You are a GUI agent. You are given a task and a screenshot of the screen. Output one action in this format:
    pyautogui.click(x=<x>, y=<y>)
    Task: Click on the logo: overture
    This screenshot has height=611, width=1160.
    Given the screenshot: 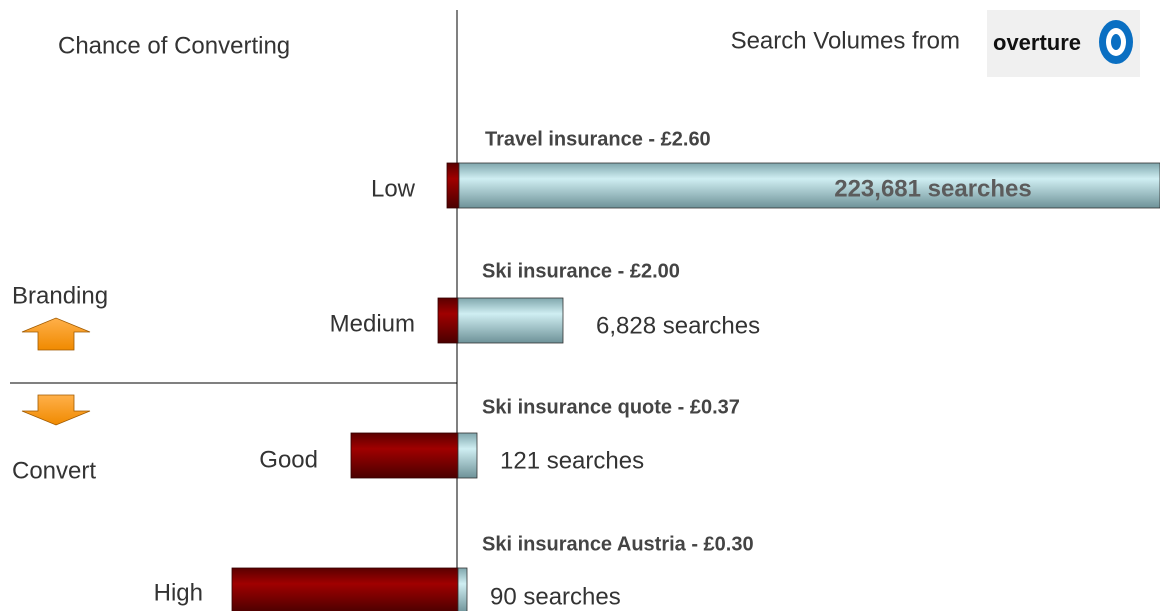 What is the action you would take?
    pyautogui.click(x=1063, y=43)
    